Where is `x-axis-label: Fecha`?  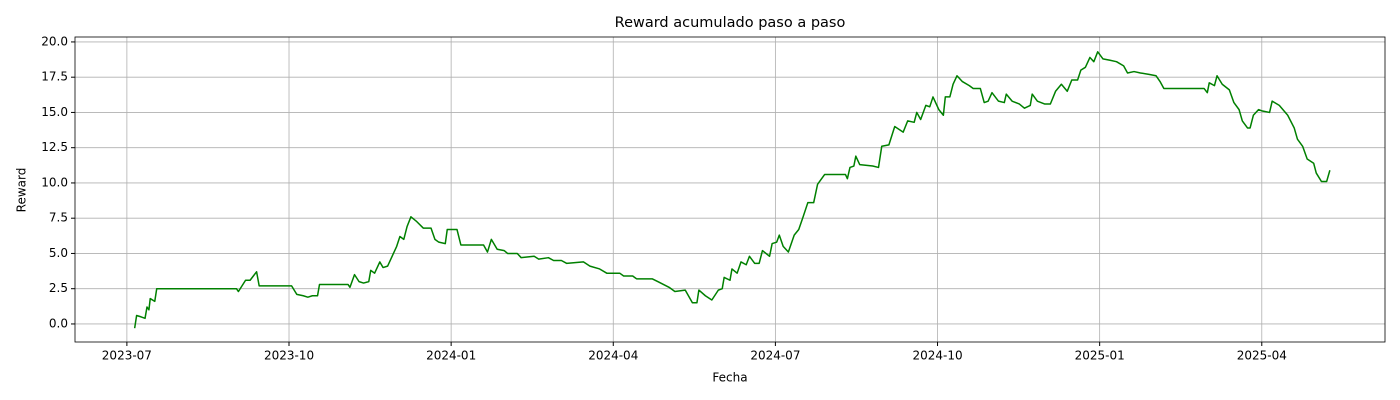 x-axis-label: Fecha is located at coordinates (729, 378).